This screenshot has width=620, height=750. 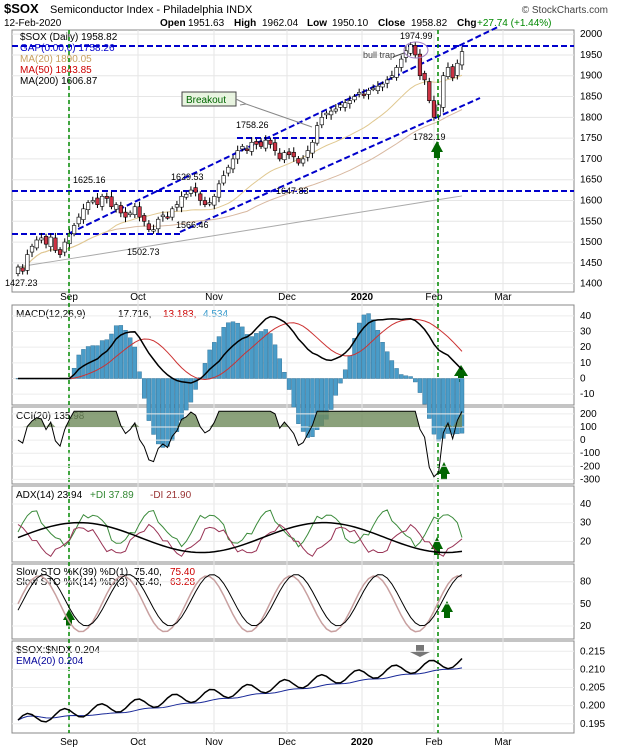 I want to click on index-name: Semiconductor Index - Philadelphia INDX, so click(x=151, y=10).